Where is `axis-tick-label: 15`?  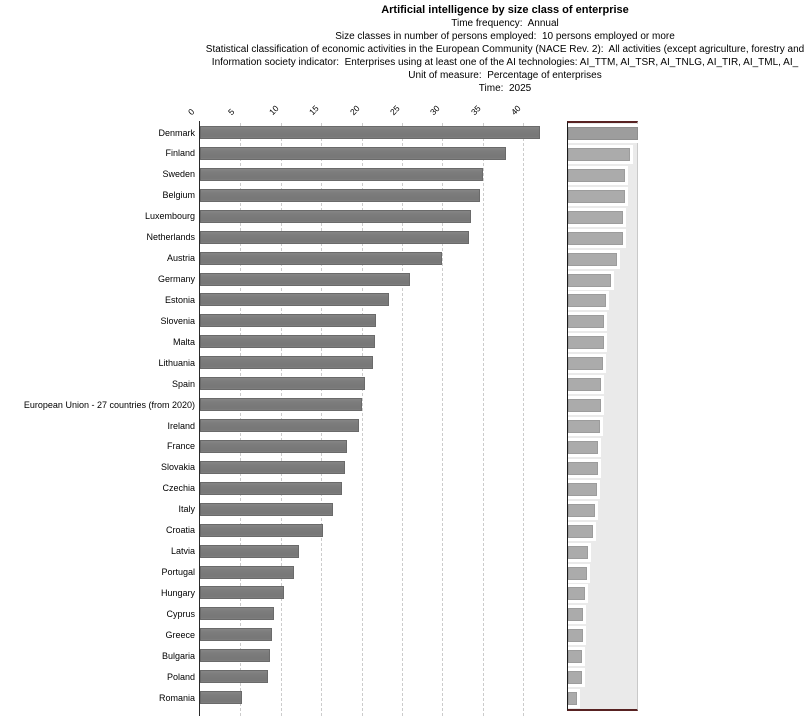 axis-tick-label: 15 is located at coordinates (314, 110).